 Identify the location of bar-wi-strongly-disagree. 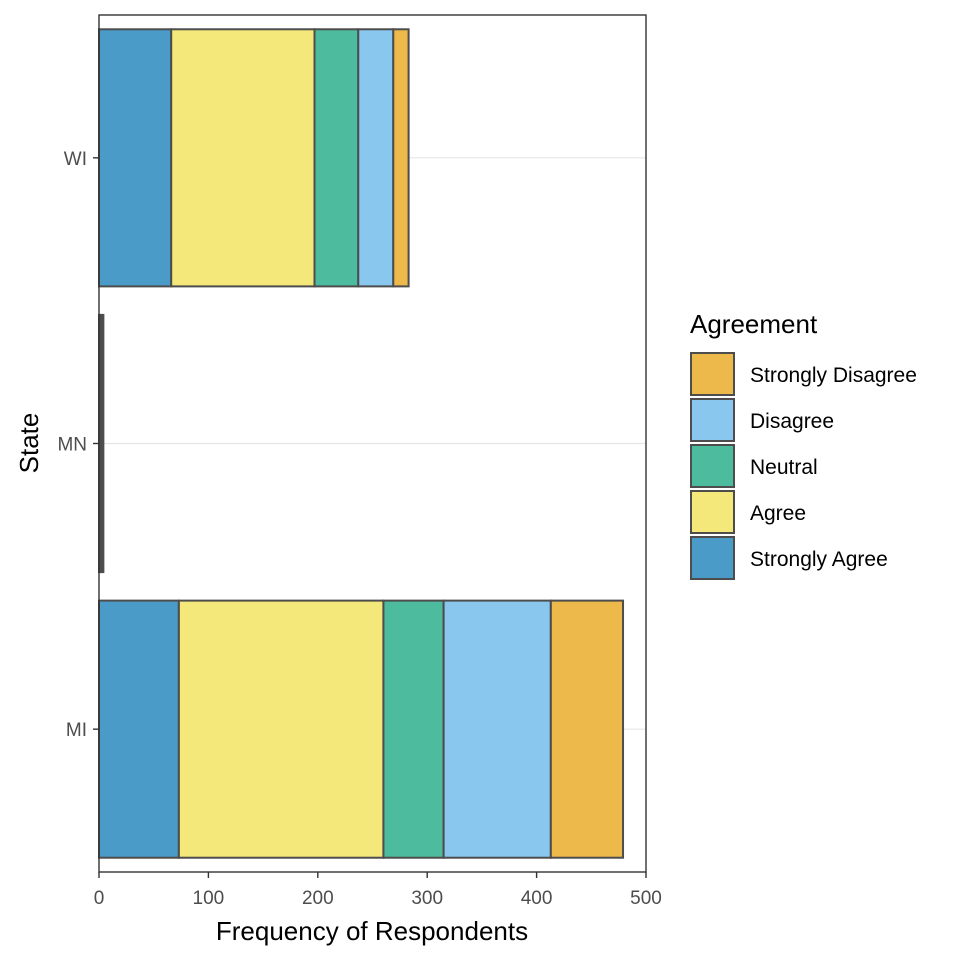
(401, 158).